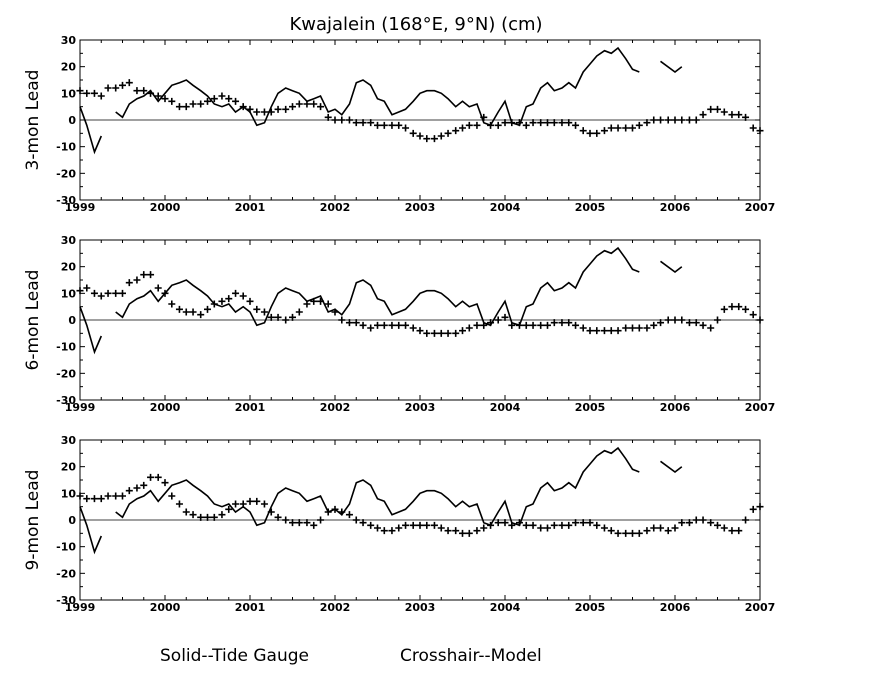 Image resolution: width=880 pixels, height=680 pixels. What do you see at coordinates (415, 24) in the screenshot?
I see `chart-title: Kwajalein (168°E, 9°N) (cm)` at bounding box center [415, 24].